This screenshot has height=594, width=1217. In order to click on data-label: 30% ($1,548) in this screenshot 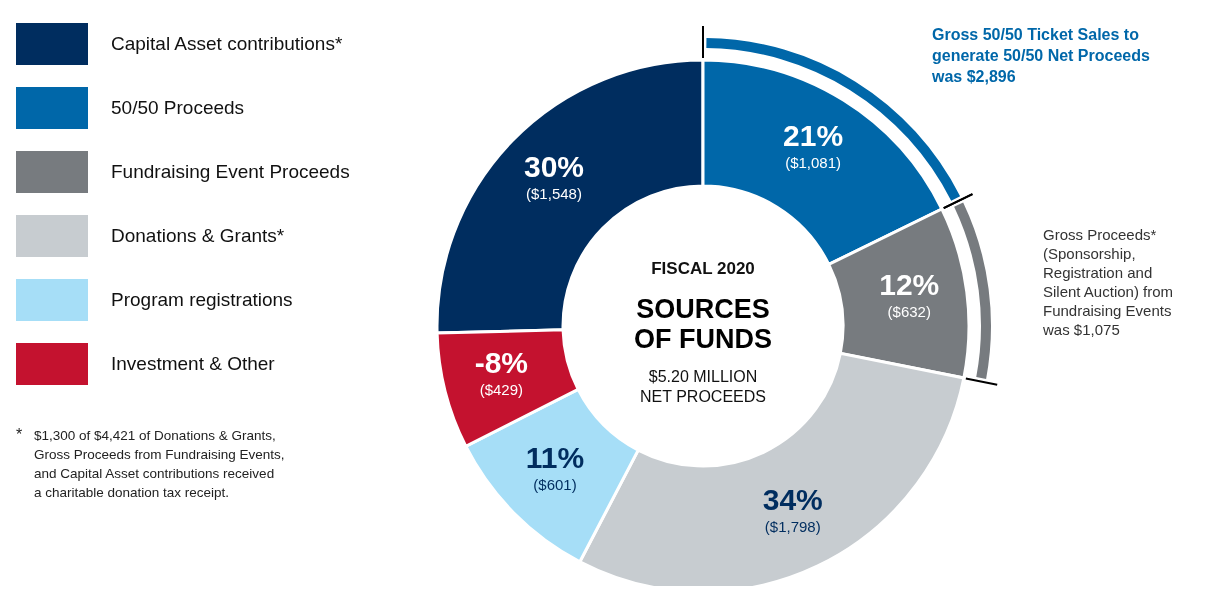, I will do `click(553, 175)`.